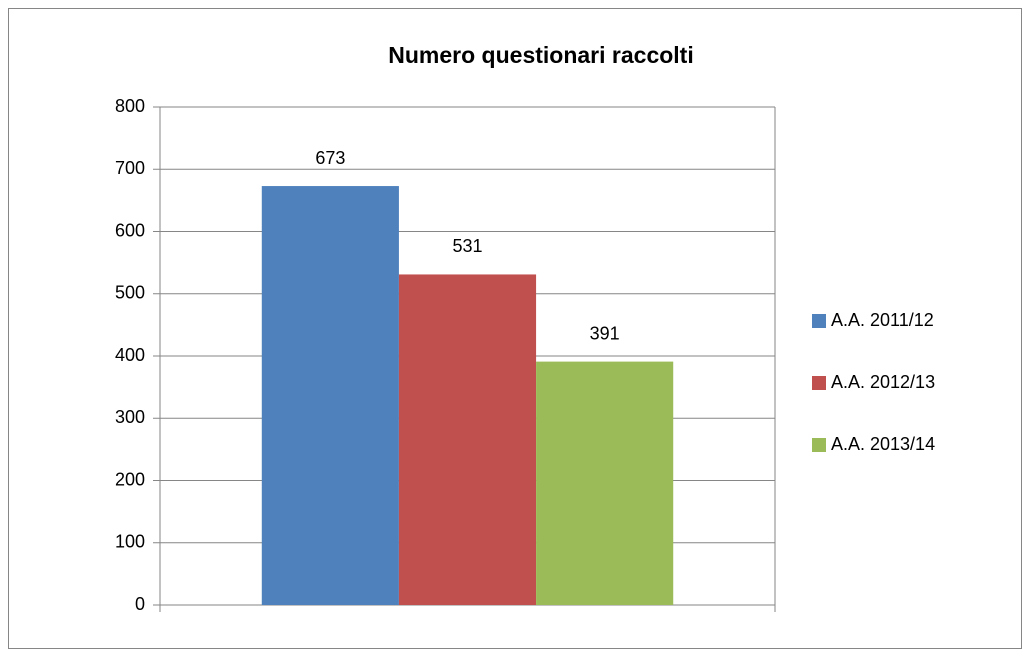 The height and width of the screenshot is (653, 1030). Describe the element at coordinates (130, 168) in the screenshot. I see `y-tick-label: 700` at that location.